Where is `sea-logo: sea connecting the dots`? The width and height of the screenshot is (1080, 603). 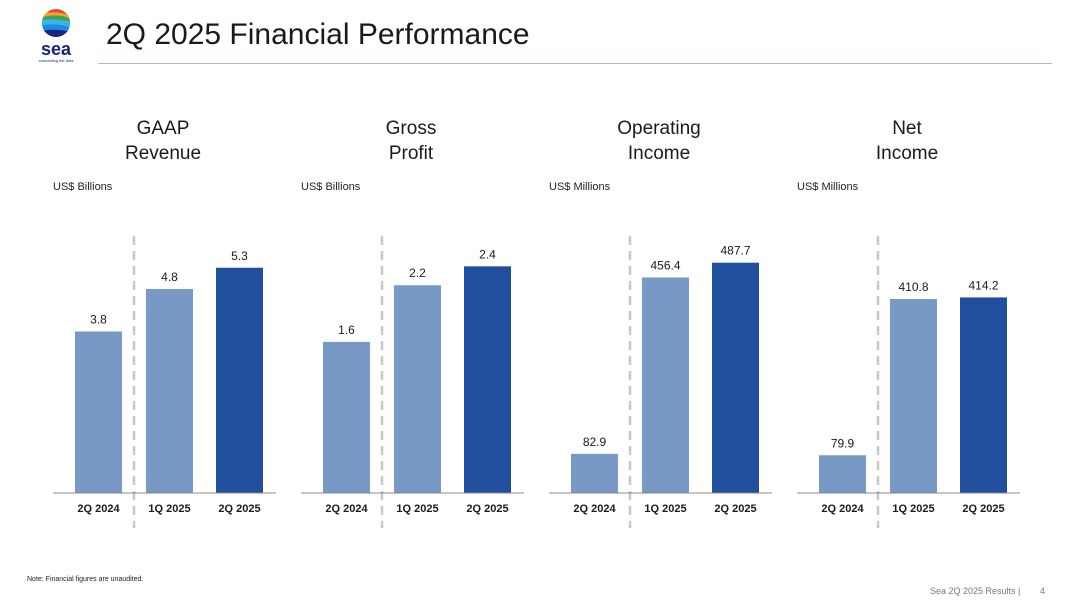
sea-logo: sea connecting the dots is located at coordinates (56, 36).